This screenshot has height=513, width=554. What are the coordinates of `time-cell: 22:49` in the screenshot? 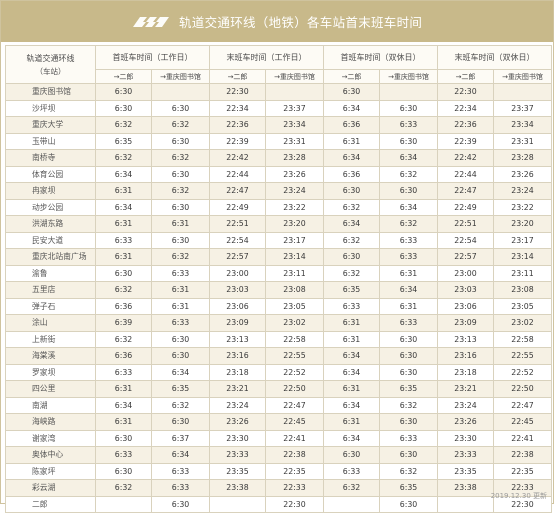 It's located at (465, 207).